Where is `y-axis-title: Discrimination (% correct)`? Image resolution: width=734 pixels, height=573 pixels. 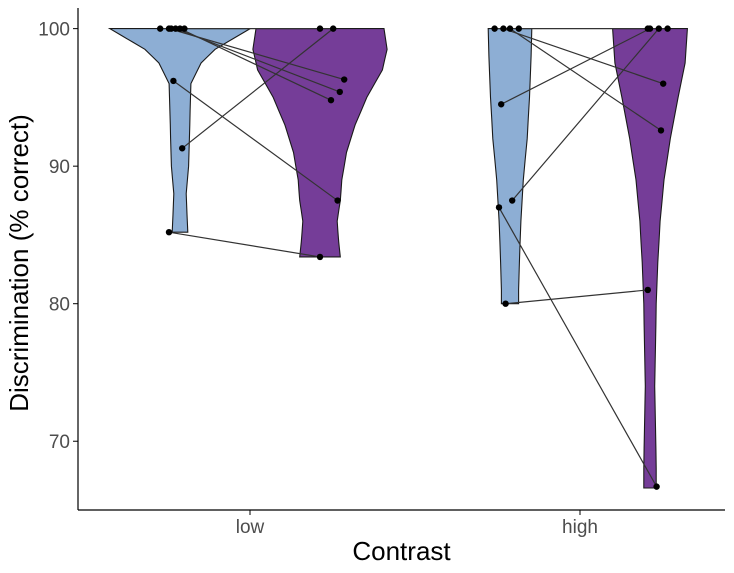
y-axis-title: Discrimination (% correct) is located at coordinates (19, 263).